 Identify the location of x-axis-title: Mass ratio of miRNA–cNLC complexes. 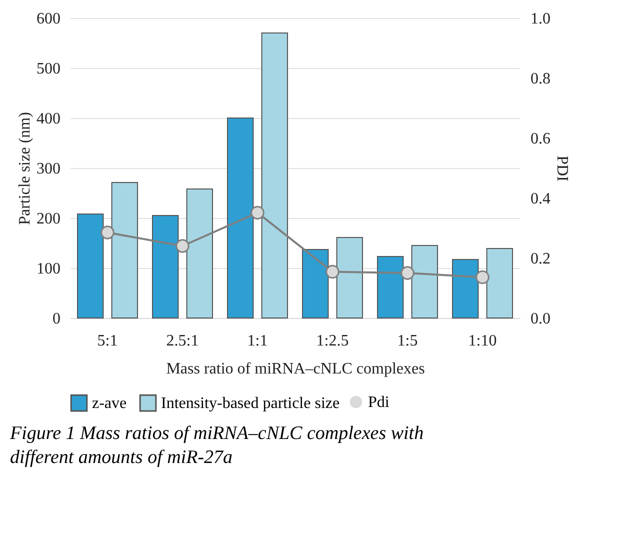
(295, 369).